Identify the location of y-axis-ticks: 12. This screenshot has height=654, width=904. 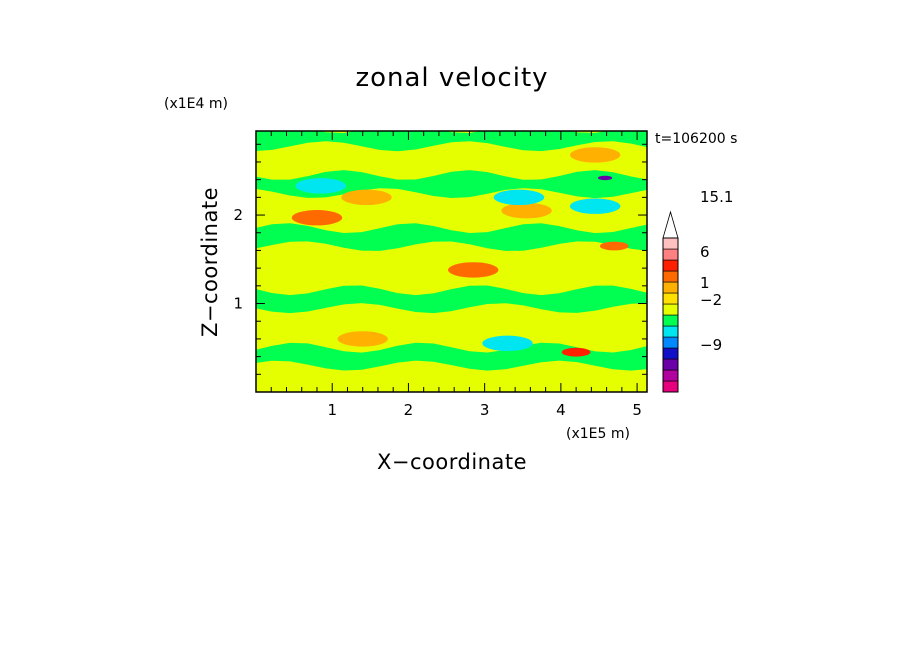
(238, 259).